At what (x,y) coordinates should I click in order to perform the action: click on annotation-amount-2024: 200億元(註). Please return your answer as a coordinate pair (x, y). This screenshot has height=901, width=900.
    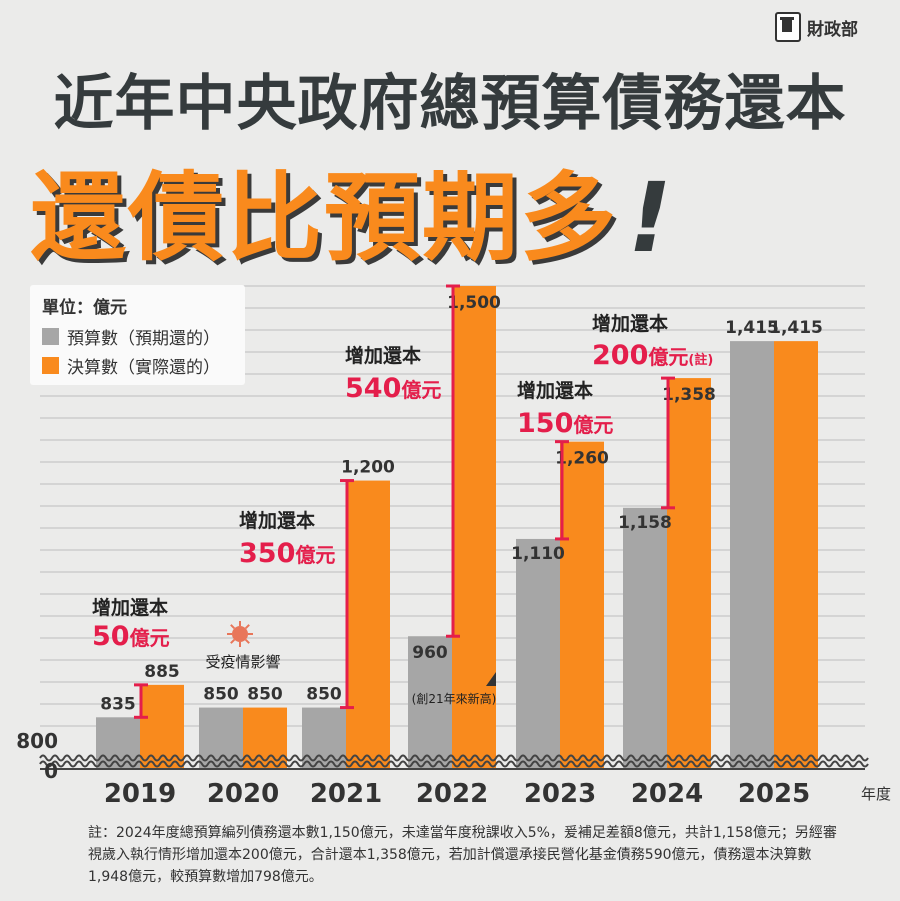
    Looking at the image, I should click on (652, 355).